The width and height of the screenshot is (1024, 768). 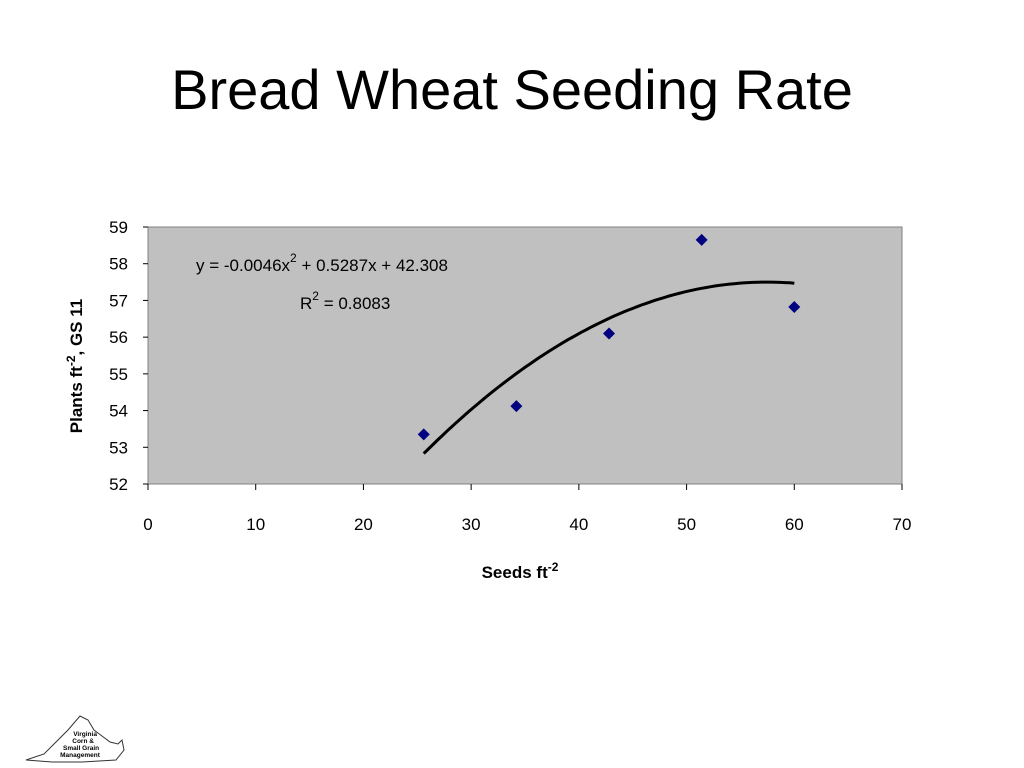 I want to click on y-tick-label: 58, so click(x=118, y=264).